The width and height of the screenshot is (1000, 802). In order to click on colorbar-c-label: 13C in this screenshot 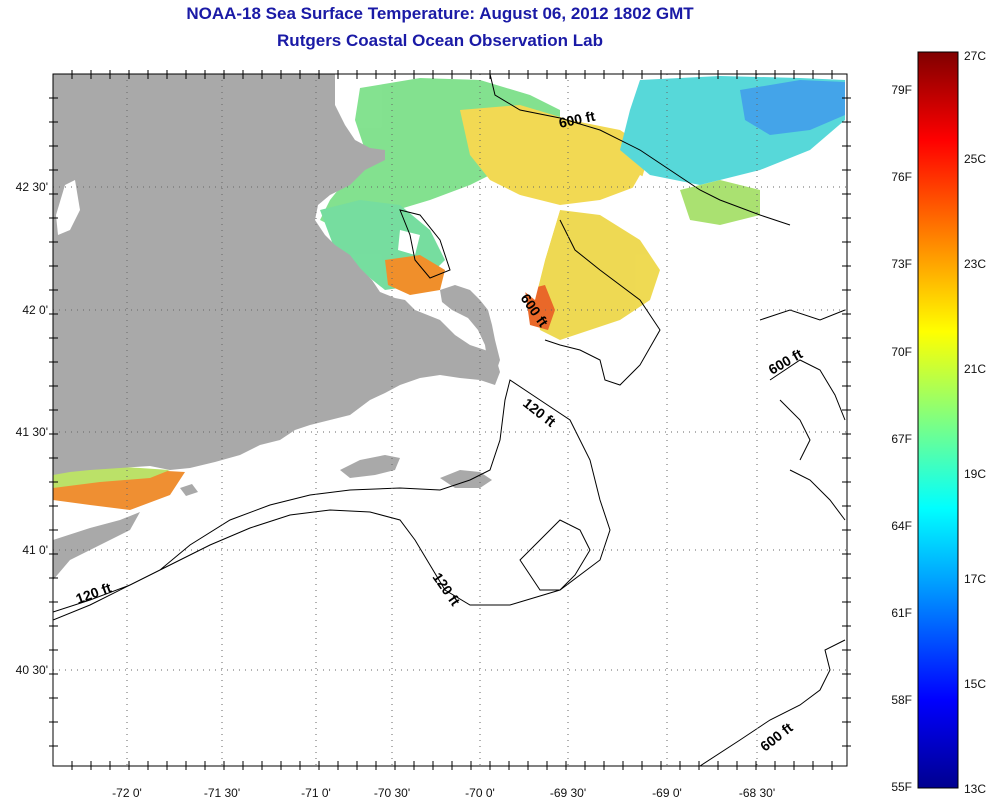, I will do `click(975, 789)`.